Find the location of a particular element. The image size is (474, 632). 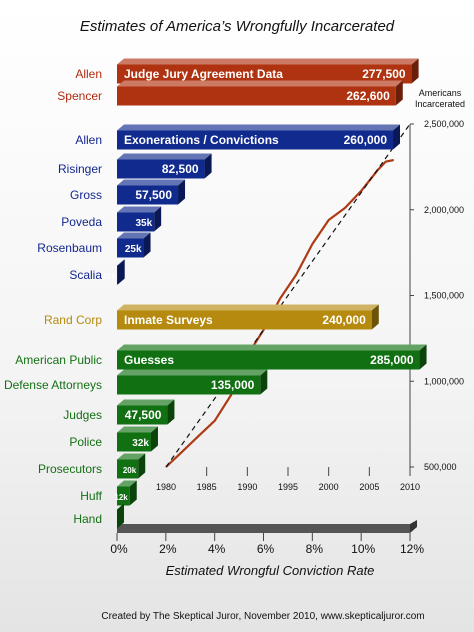

category-label: Poveda is located at coordinates (81, 222).